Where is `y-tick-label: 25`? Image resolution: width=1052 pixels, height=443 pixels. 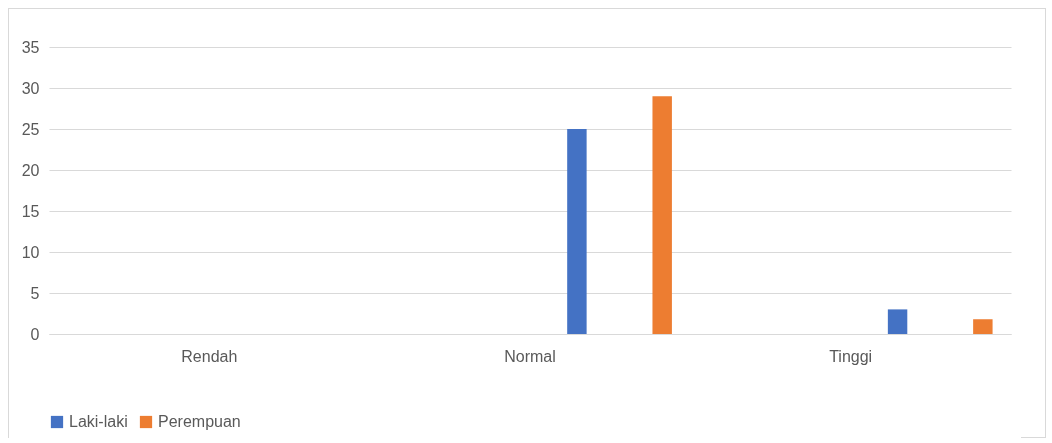
y-tick-label: 25 is located at coordinates (30, 129).